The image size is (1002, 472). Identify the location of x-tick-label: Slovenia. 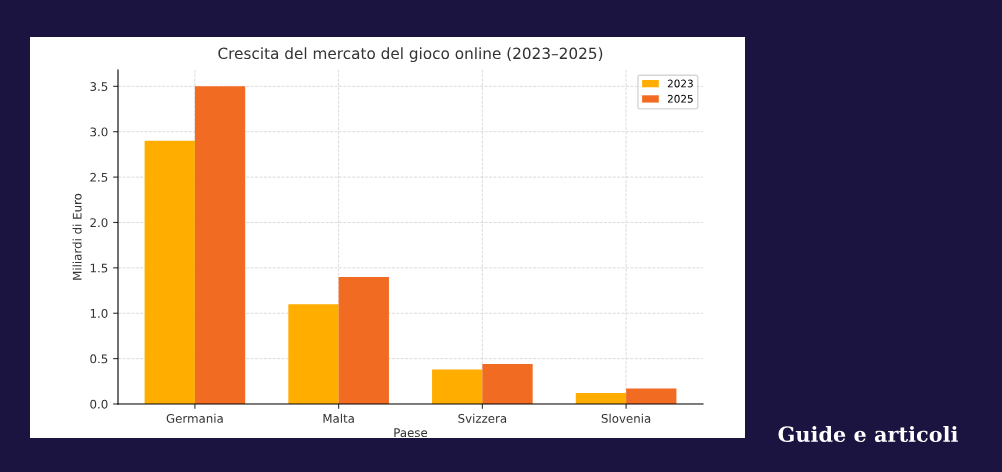
(626, 418).